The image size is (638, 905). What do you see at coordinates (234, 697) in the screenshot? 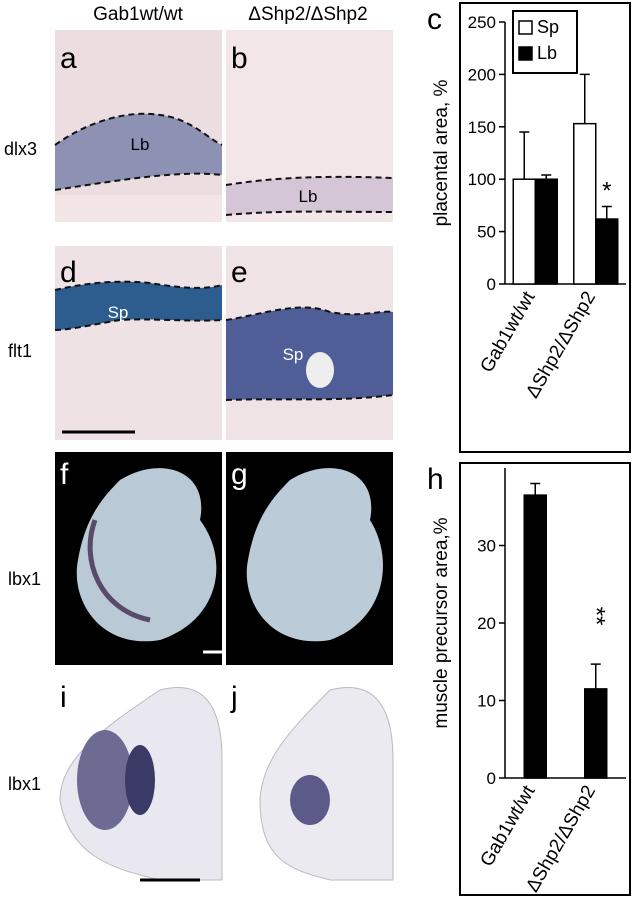
I see `panel-label: j` at bounding box center [234, 697].